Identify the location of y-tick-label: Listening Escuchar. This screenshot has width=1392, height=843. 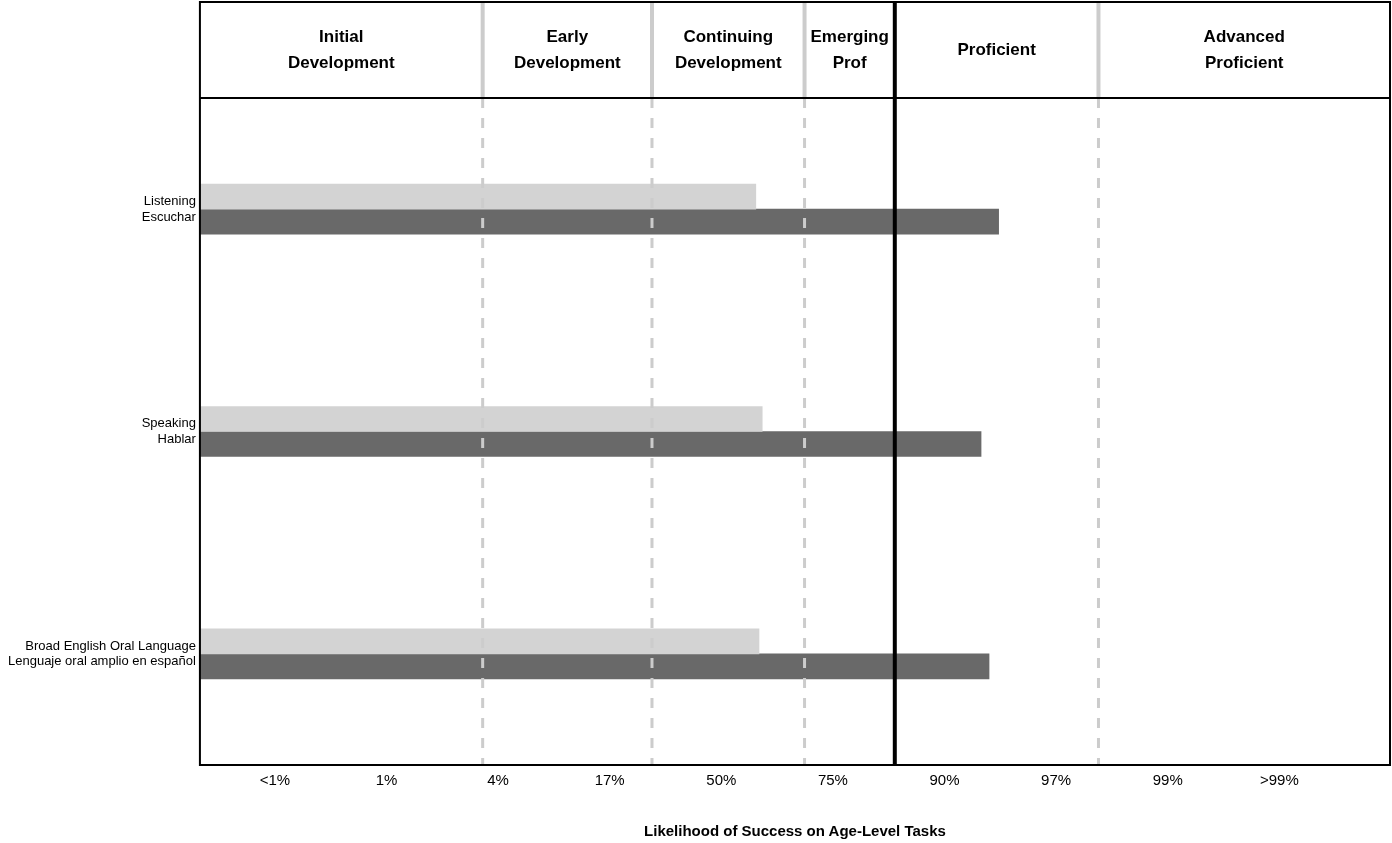
(169, 208).